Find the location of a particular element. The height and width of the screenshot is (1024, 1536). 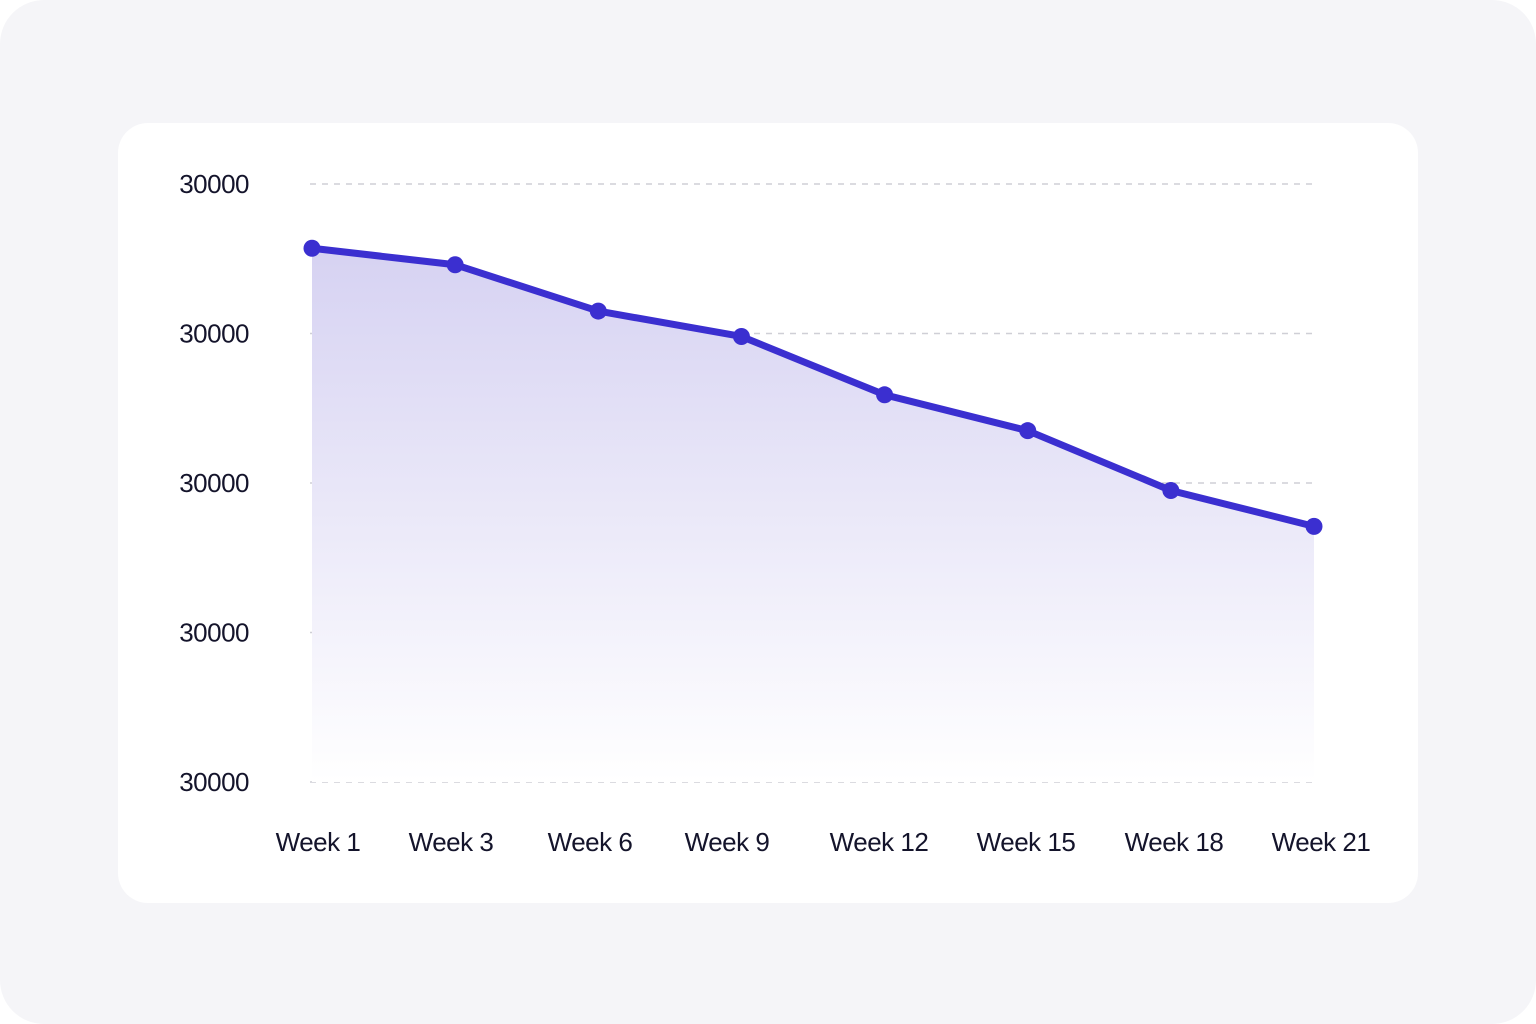

x-tick-label: Week 9 is located at coordinates (727, 842).